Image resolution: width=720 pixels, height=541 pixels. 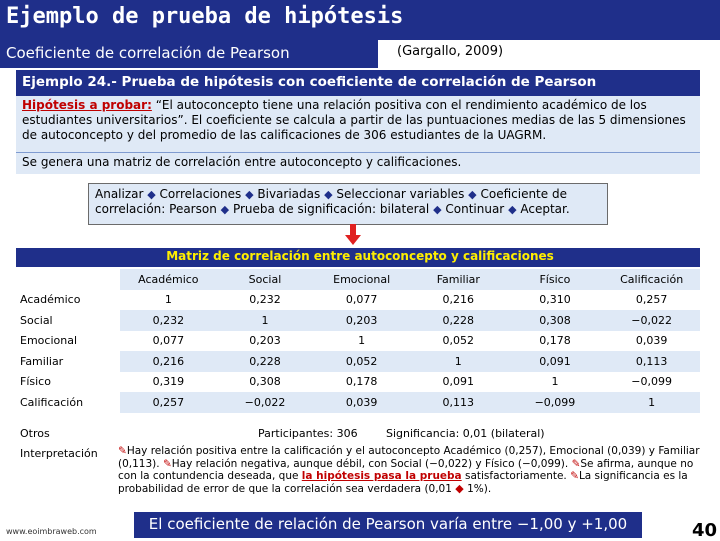 I want to click on row-label: Calificación, so click(x=68, y=402).